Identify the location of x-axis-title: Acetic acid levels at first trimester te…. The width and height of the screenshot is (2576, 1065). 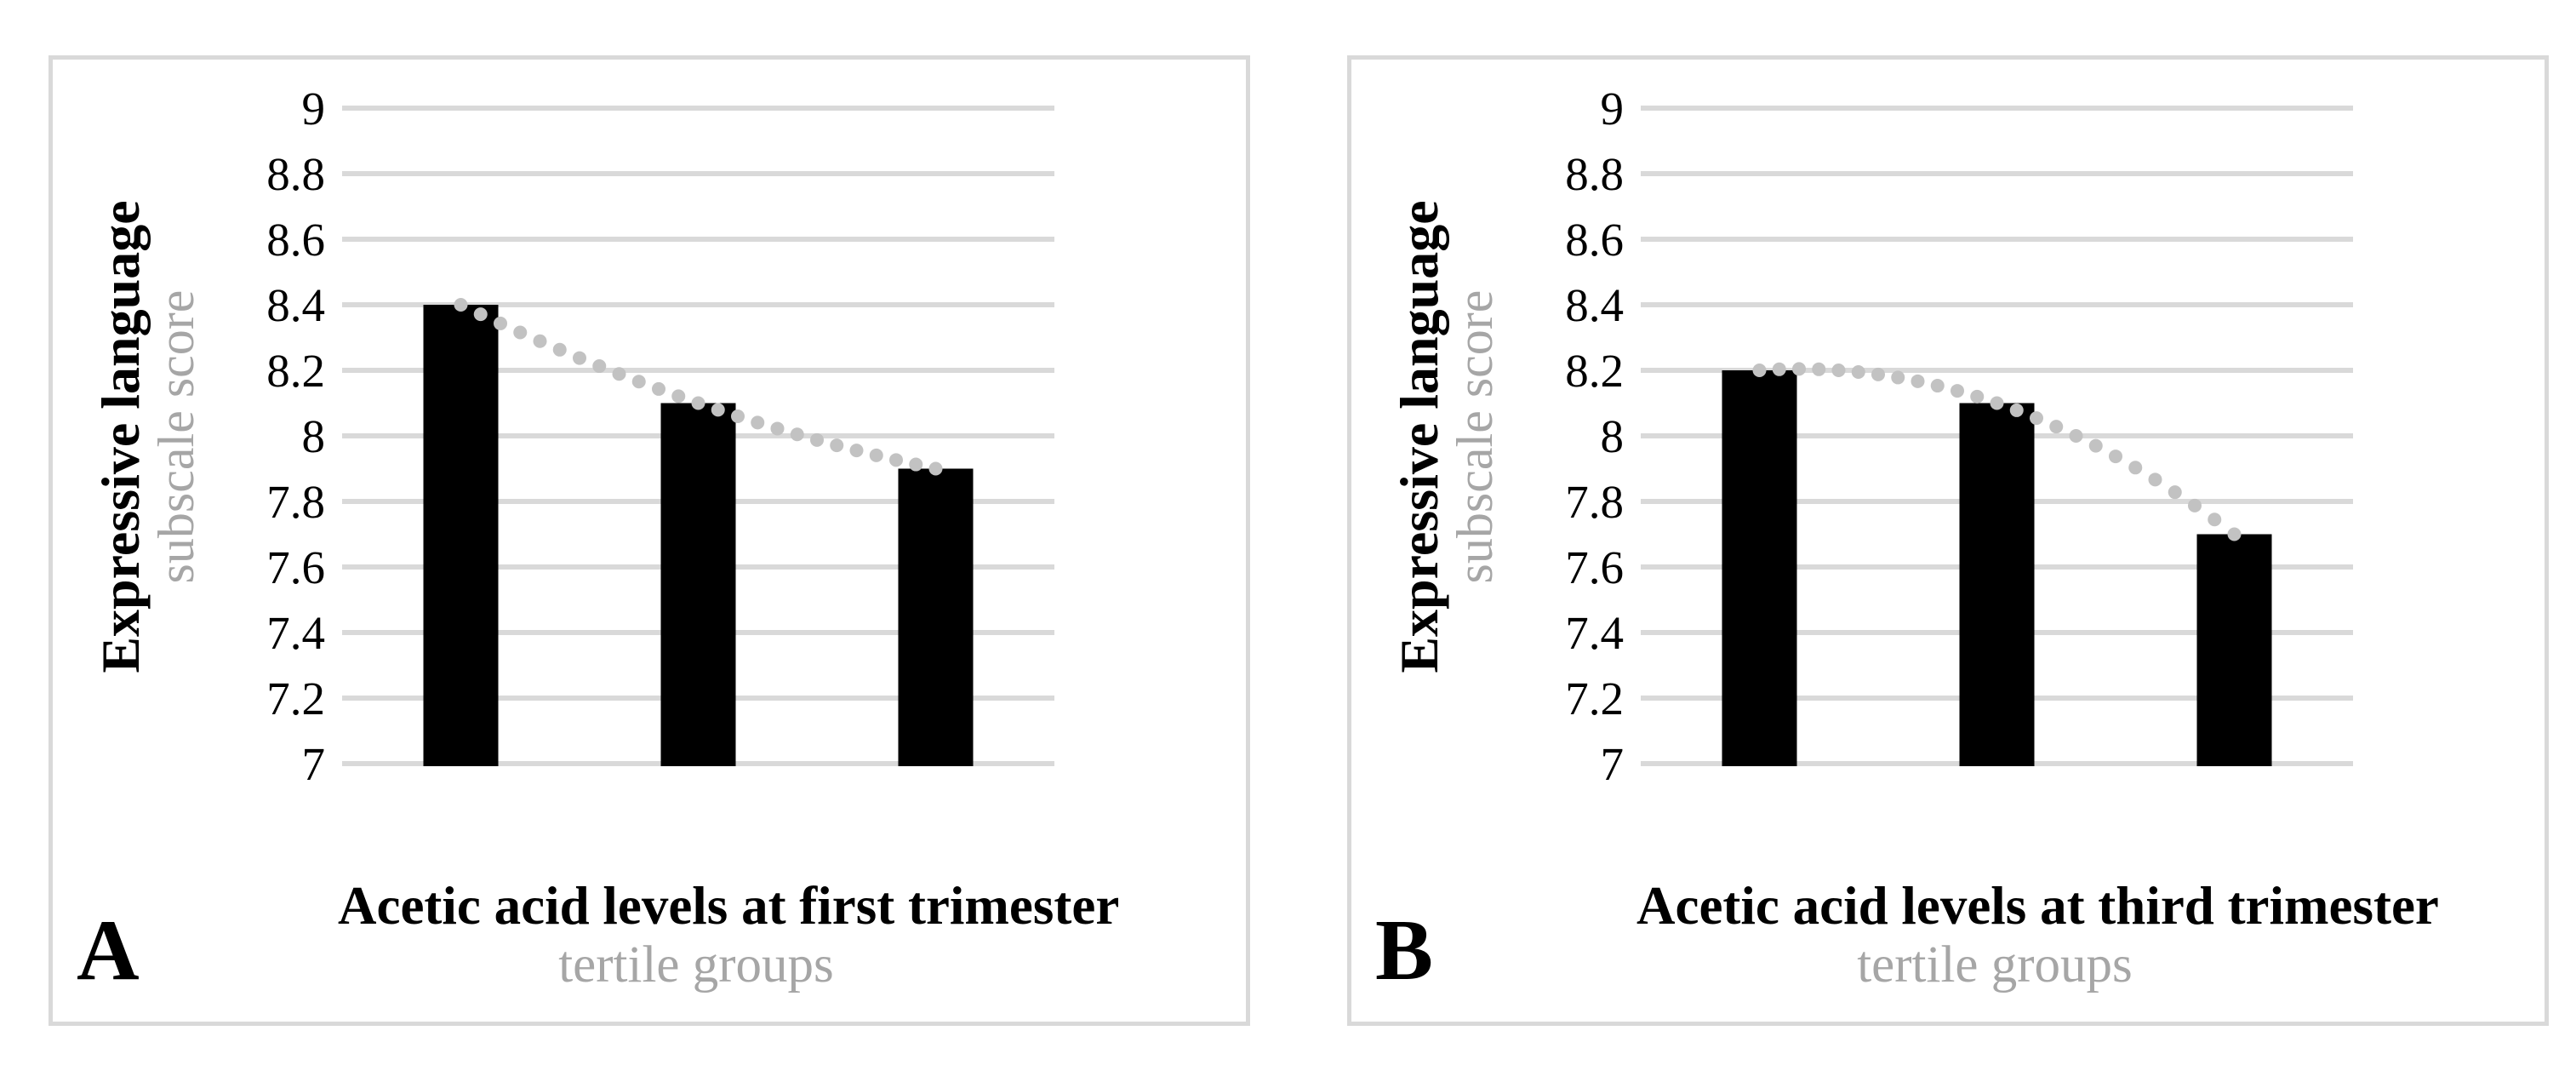
(729, 934).